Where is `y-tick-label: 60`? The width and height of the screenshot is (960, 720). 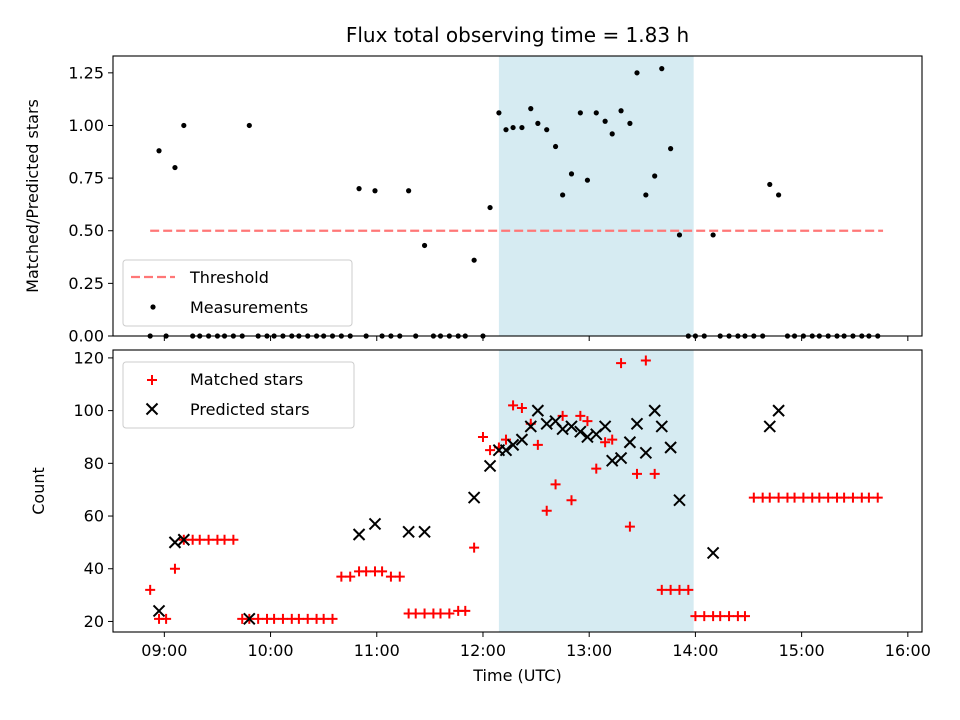 y-tick-label: 60 is located at coordinates (94, 516).